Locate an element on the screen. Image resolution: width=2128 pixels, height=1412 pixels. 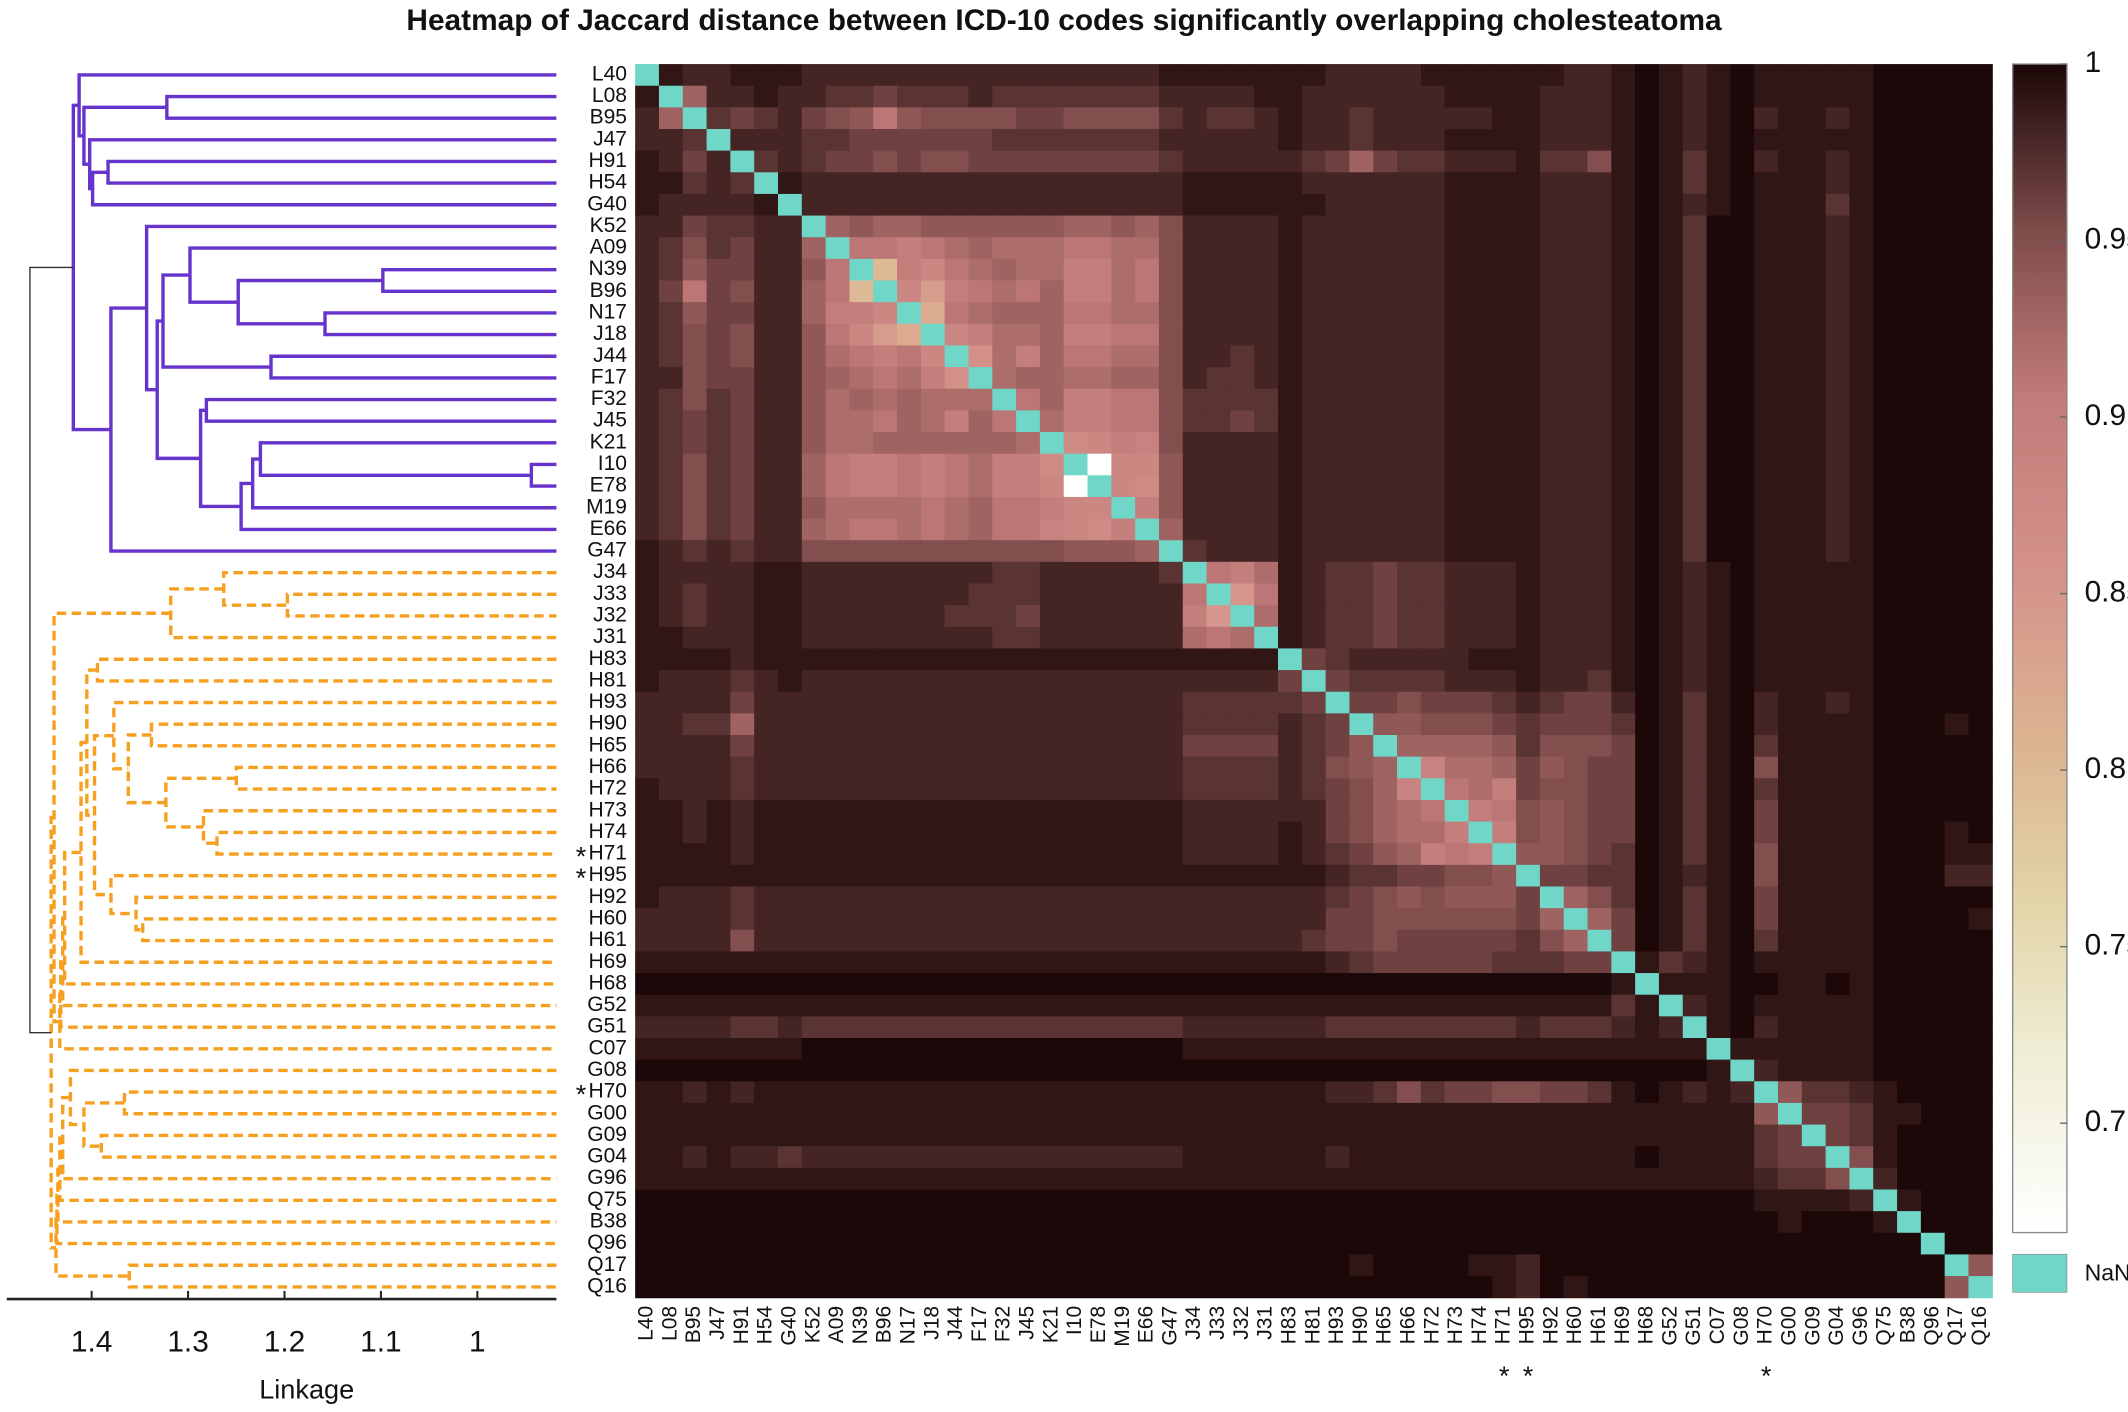
row-label: Q75 is located at coordinates (607, 1199).